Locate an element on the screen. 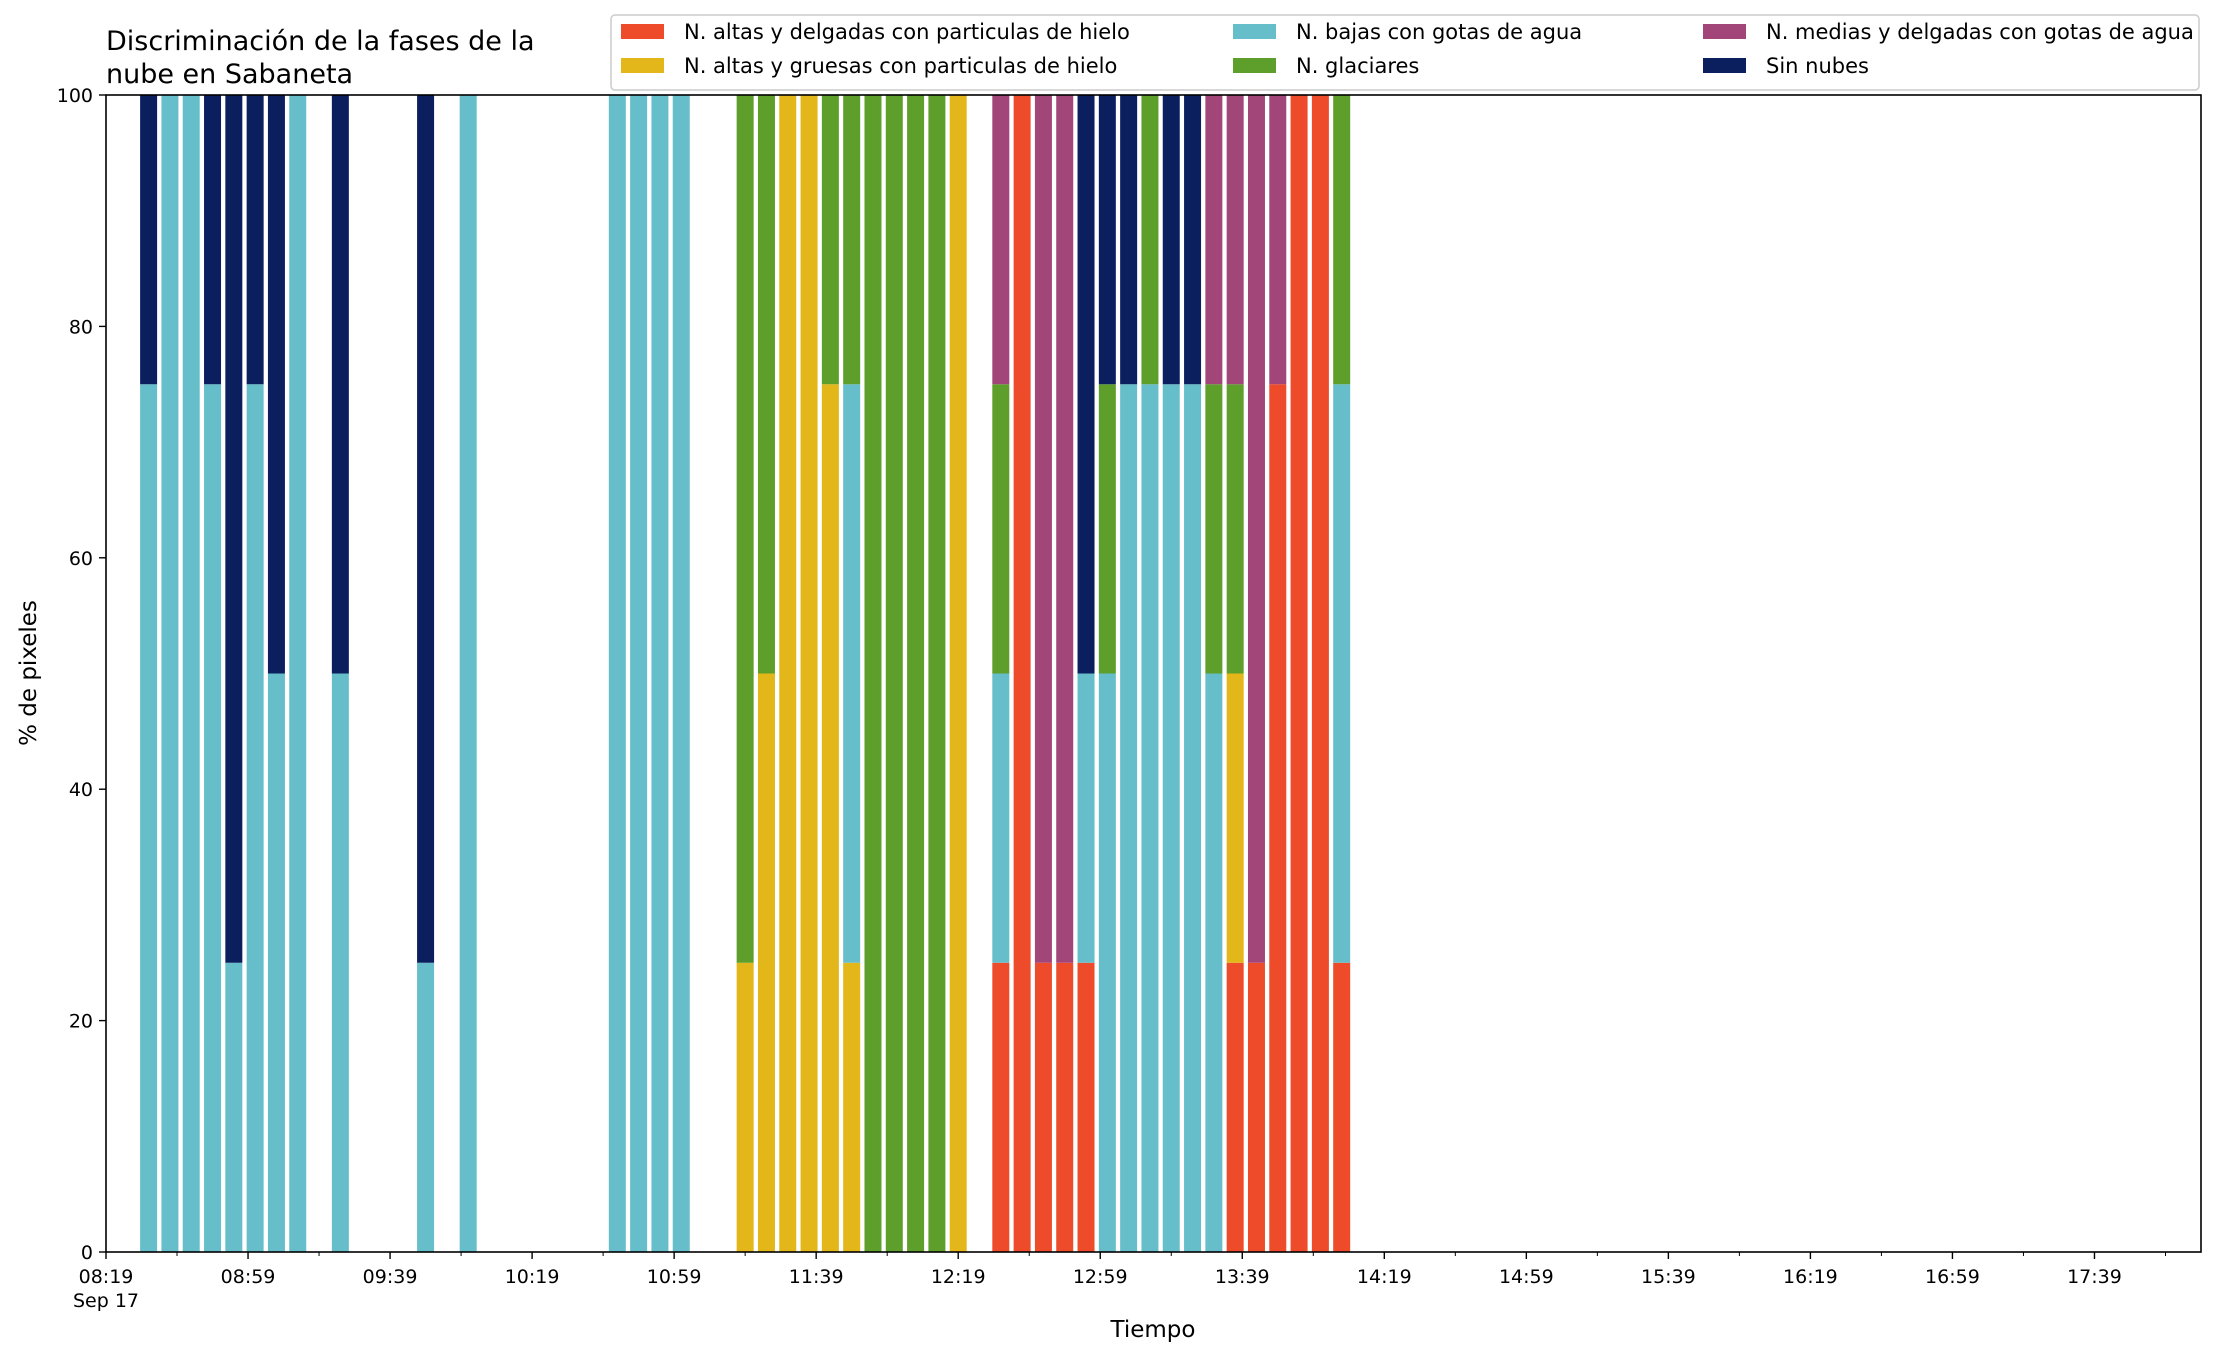 The image size is (2216, 1355). y-axis-label: % de pixeles is located at coordinates (29, 673).